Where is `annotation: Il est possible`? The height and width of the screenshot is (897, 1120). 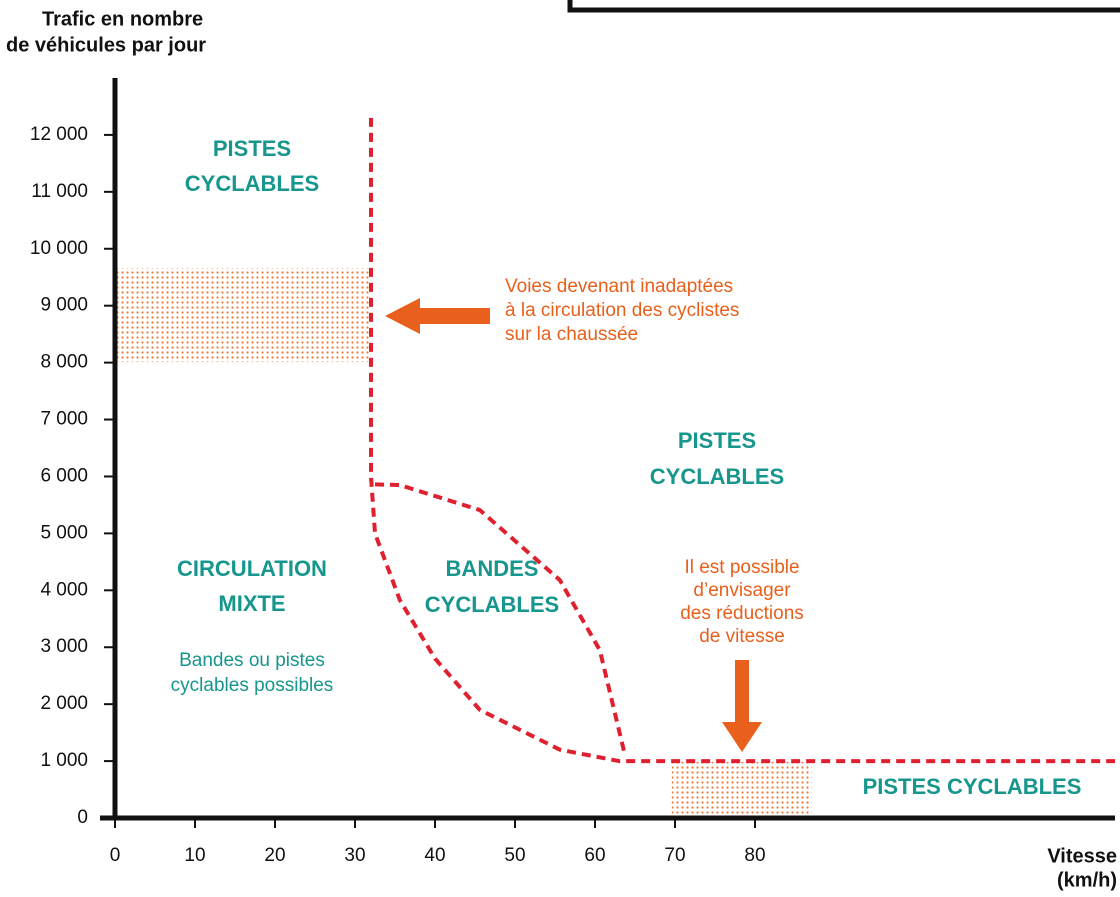 annotation: Il est possible is located at coordinates (741, 567).